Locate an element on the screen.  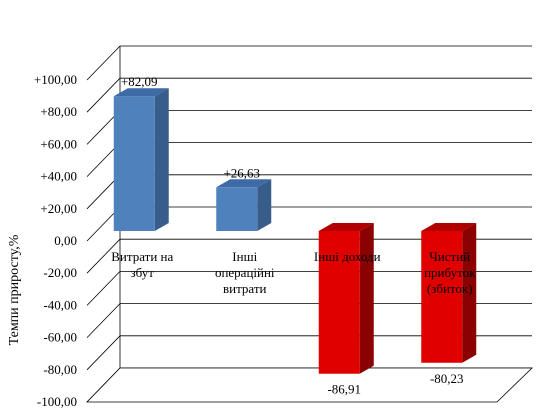
y-tick-label: +80,00 is located at coordinates (58, 111).